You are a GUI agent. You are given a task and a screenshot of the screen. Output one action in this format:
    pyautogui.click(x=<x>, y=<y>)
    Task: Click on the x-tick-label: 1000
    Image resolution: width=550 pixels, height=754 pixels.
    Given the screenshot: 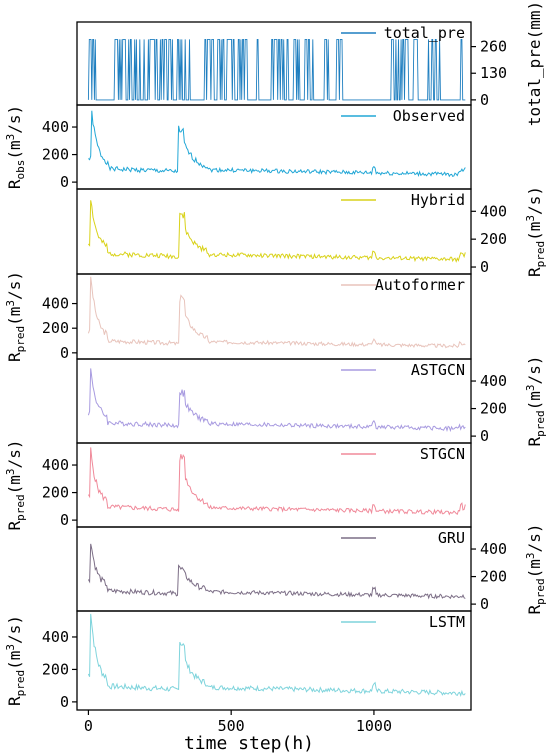 What is the action you would take?
    pyautogui.click(x=374, y=726)
    